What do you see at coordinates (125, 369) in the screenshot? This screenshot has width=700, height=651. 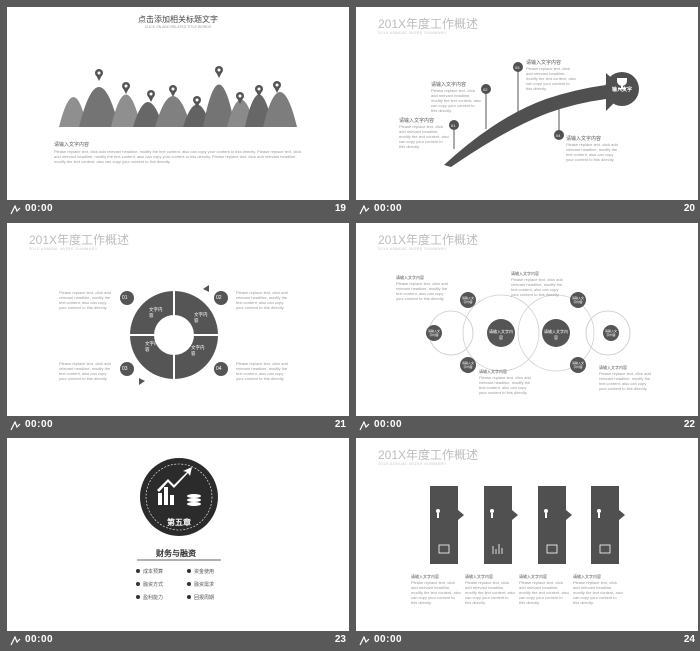 I see `item-number: 03` at bounding box center [125, 369].